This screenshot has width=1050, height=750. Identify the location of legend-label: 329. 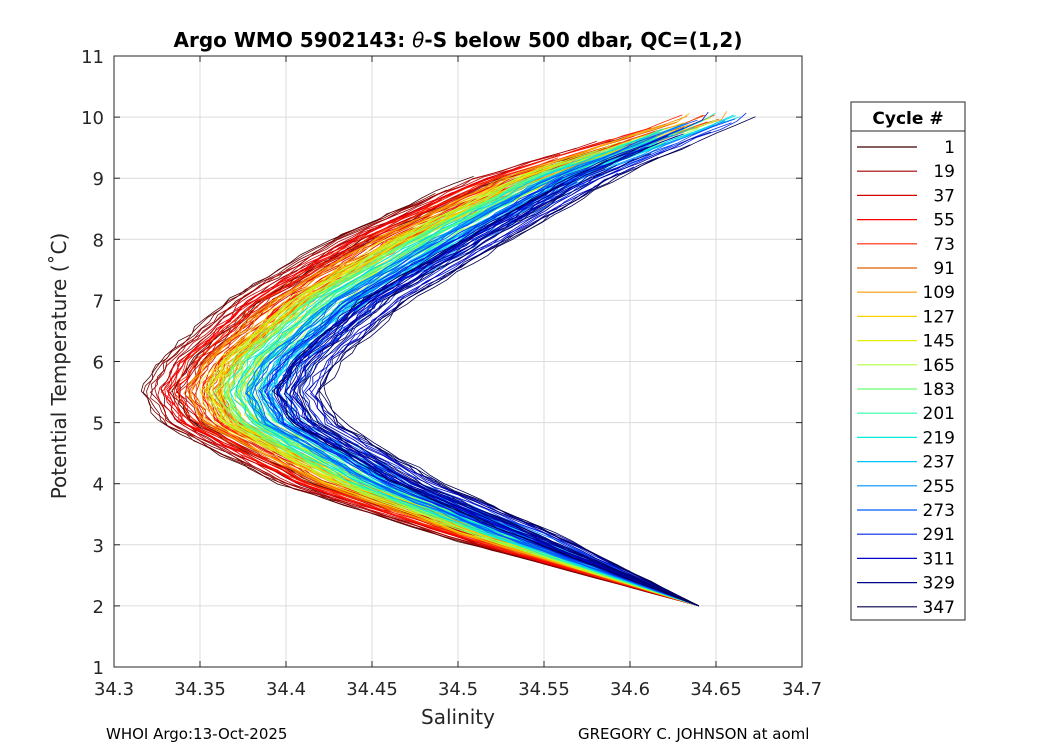
(939, 584).